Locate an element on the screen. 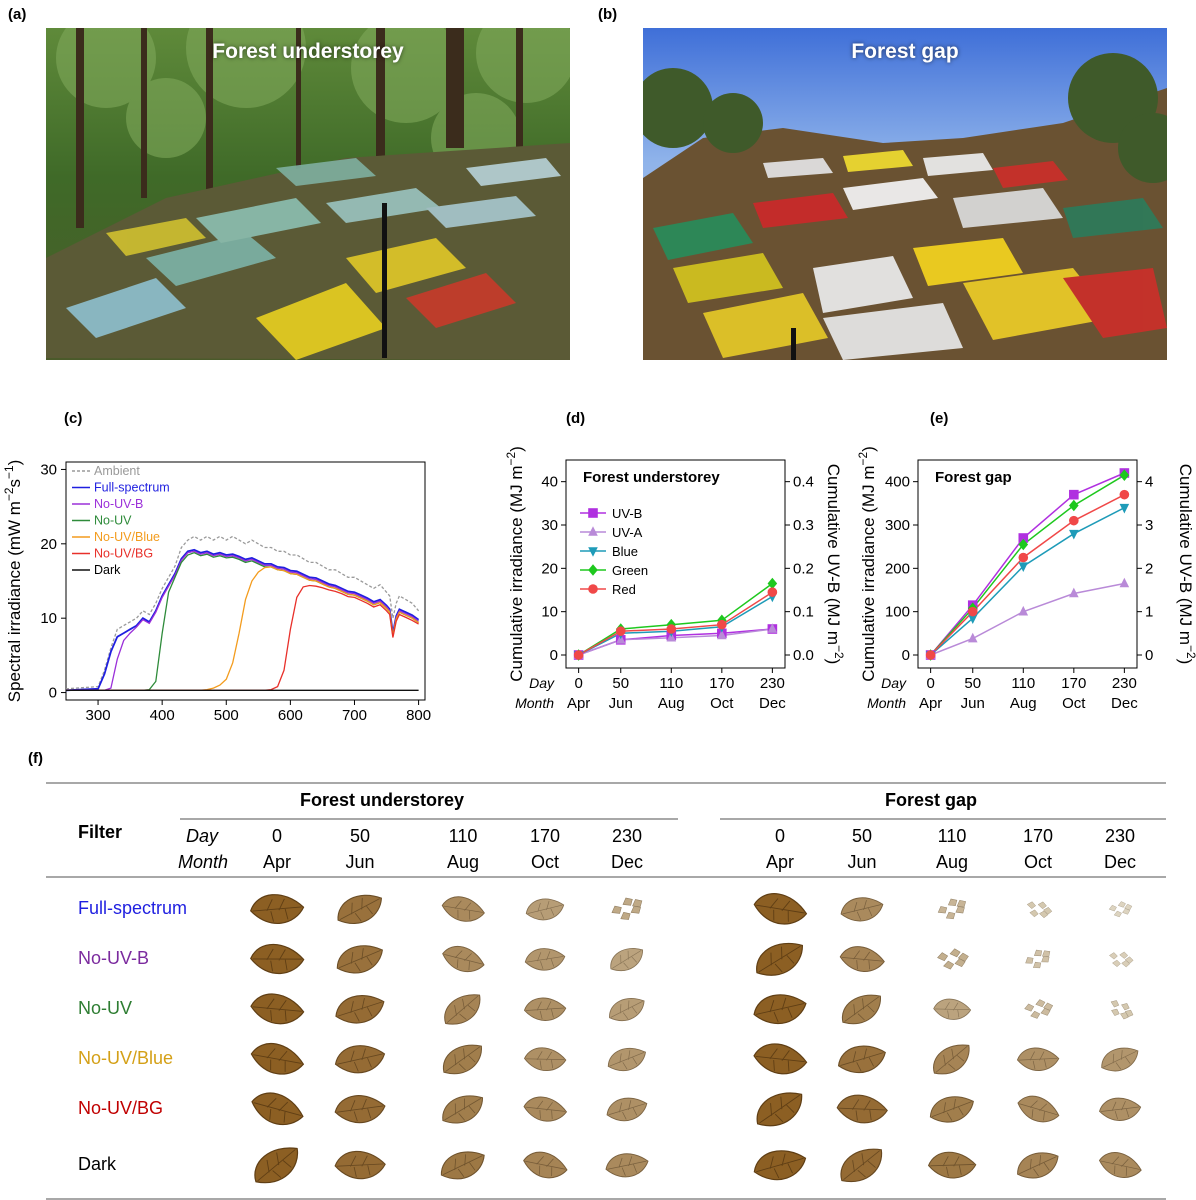 The image size is (1196, 1200). chart-d-y2label: Cumulative UV-B (MJ m−2) is located at coordinates (834, 564).